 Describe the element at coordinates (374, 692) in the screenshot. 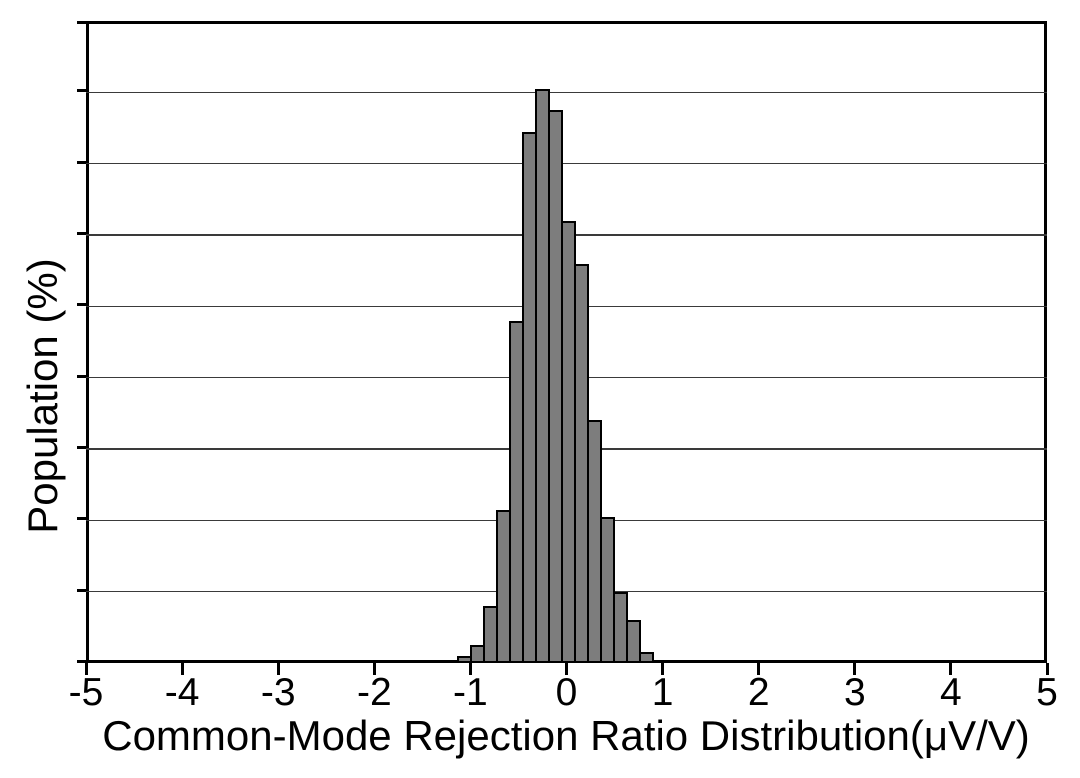

I see `x-tick-label: -2` at that location.